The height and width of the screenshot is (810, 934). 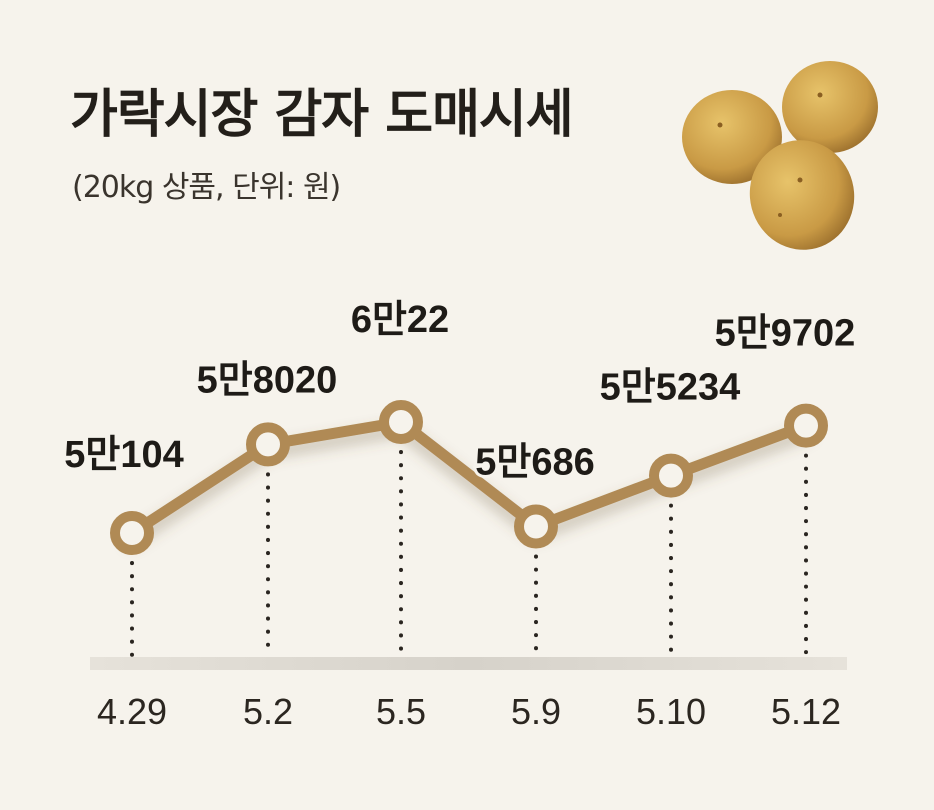 I want to click on x-tick-label: 5.10, so click(x=671, y=711).